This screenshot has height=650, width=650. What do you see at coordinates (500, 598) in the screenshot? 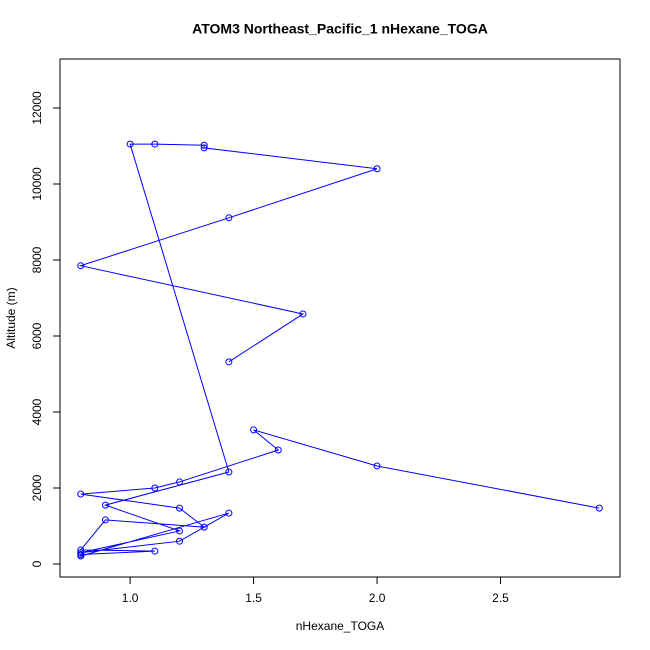
I see `x-tick-label: 2.5` at bounding box center [500, 598].